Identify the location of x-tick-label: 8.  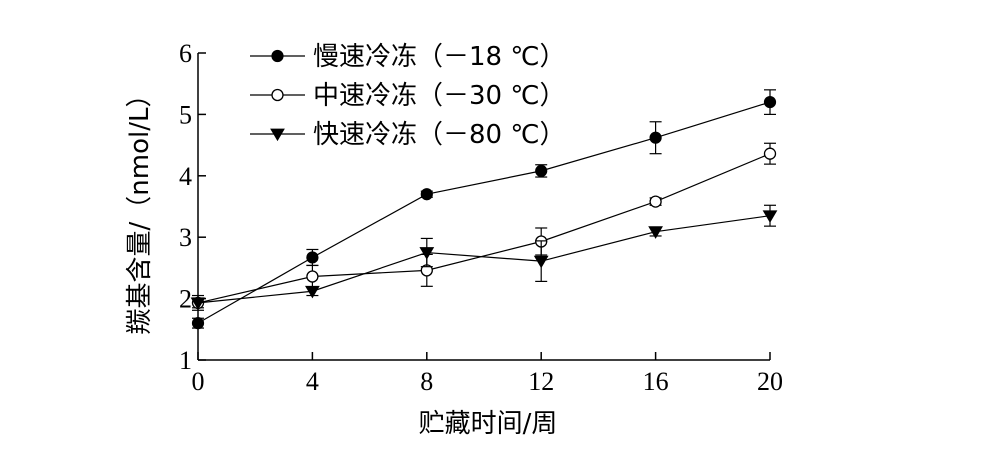
(426, 381).